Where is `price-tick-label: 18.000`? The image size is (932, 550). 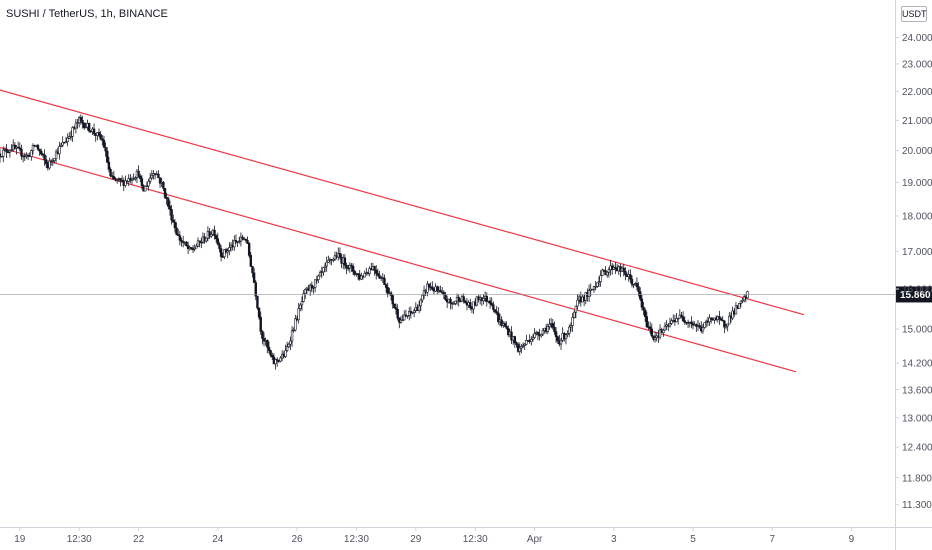
price-tick-label: 18.000 is located at coordinates (917, 216).